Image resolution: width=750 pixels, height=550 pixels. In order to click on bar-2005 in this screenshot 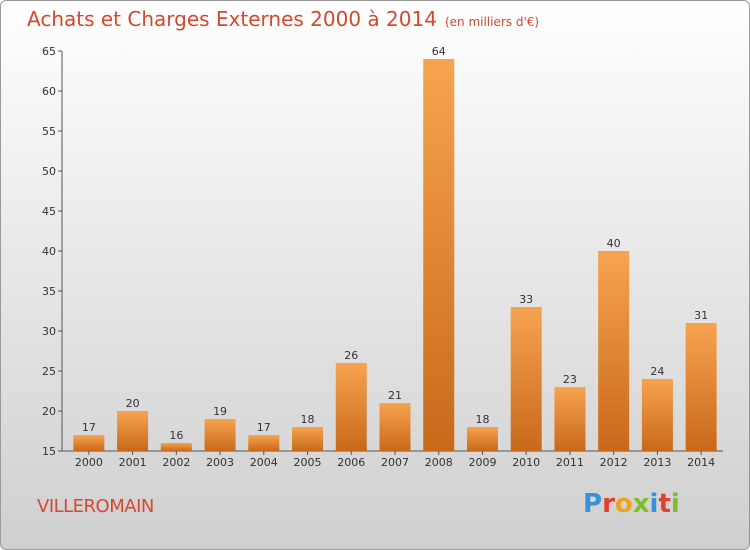, I will do `click(308, 439)`.